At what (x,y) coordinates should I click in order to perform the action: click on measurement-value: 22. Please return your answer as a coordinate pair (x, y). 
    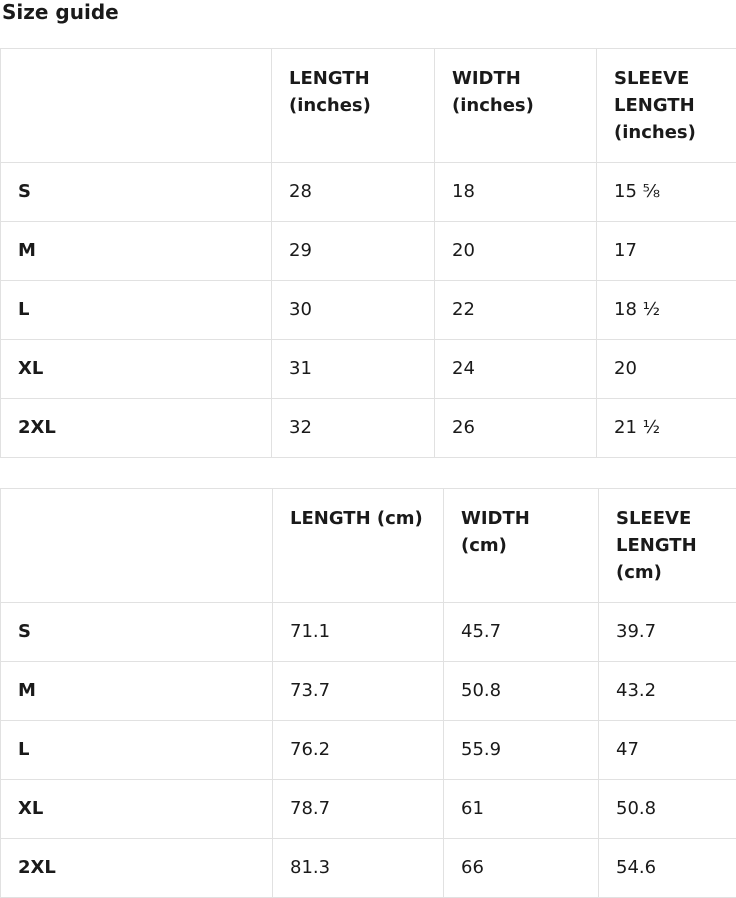
    Looking at the image, I should click on (516, 310).